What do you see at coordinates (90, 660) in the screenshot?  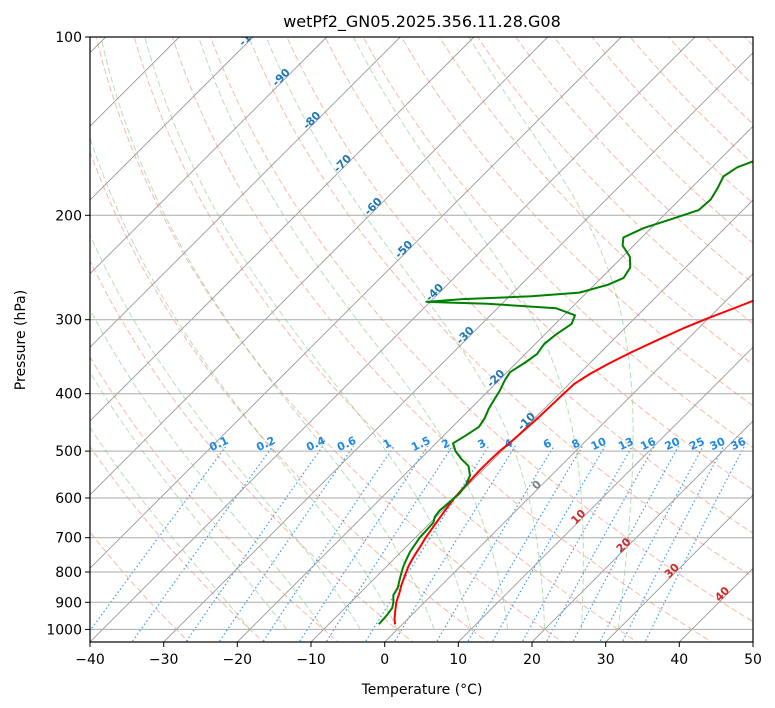 I see `x-tick-label: −40` at bounding box center [90, 660].